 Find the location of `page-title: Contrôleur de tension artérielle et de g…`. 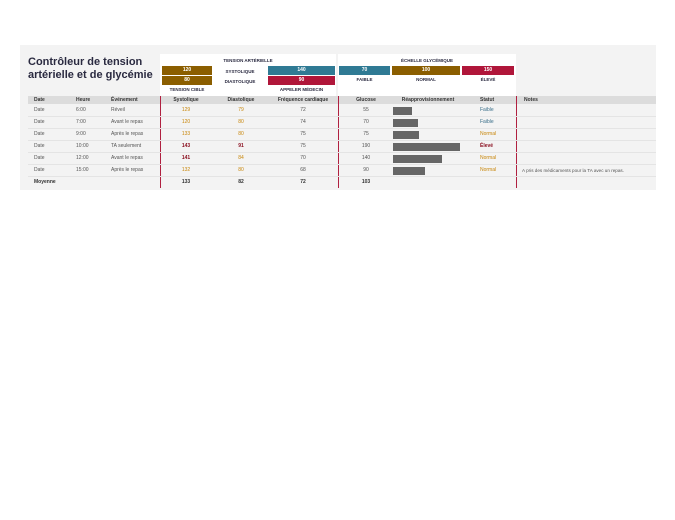

page-title: Contrôleur de tension artérielle et de g… is located at coordinates (90, 68).